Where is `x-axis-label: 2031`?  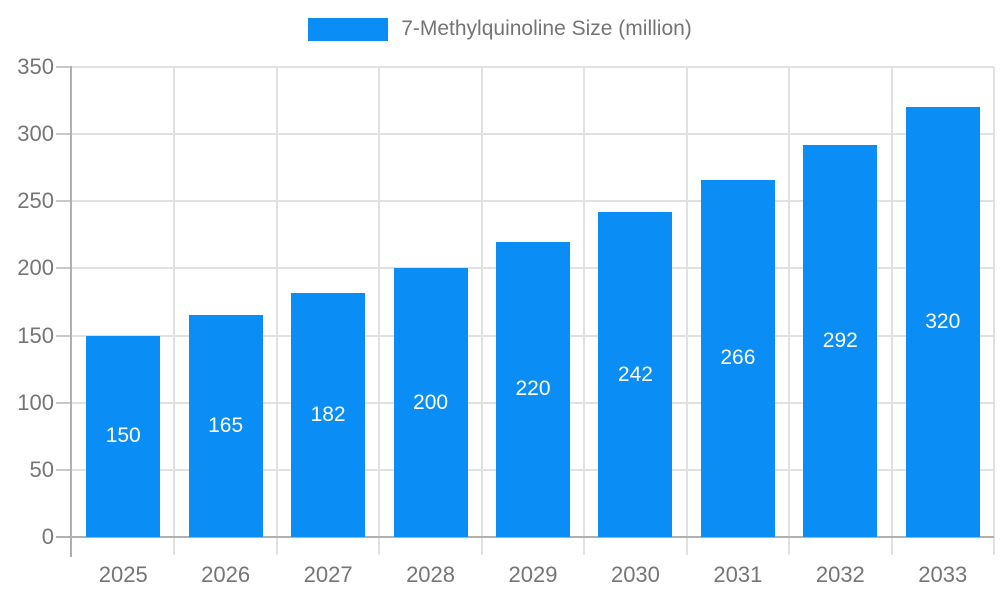
x-axis-label: 2031 is located at coordinates (738, 574).